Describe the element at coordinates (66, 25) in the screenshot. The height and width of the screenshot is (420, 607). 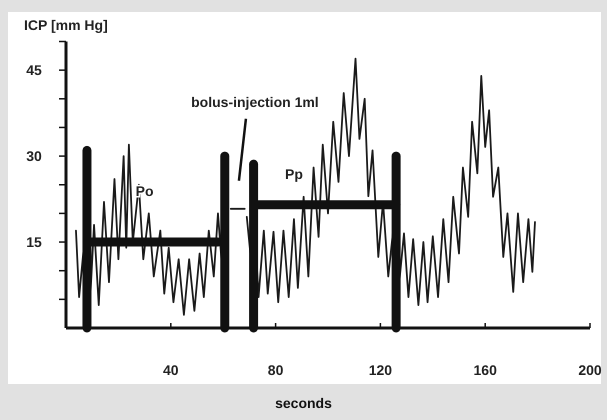
I see `y-axis-title: ICP [mm Hg]` at that location.